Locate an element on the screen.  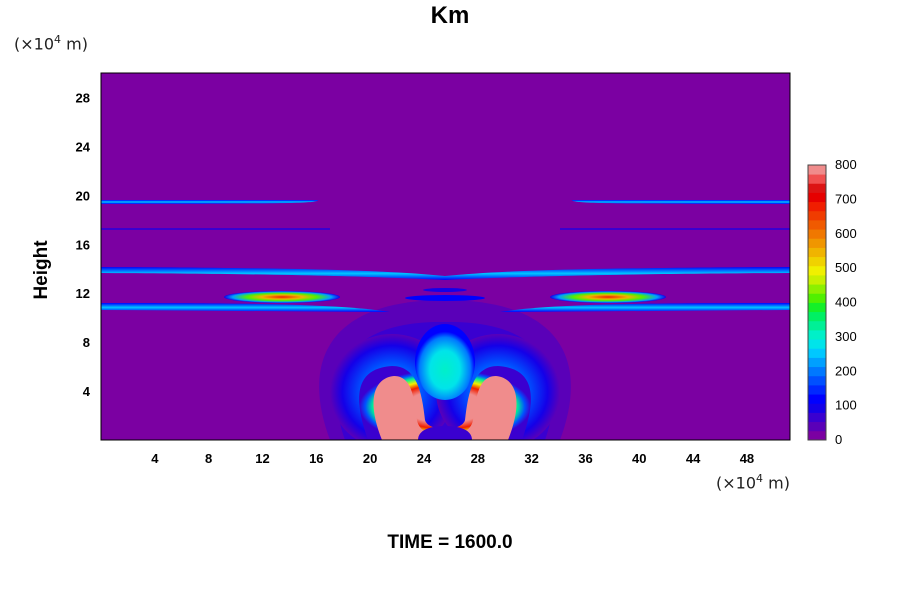
x-tick-label: 36 is located at coordinates (585, 458).